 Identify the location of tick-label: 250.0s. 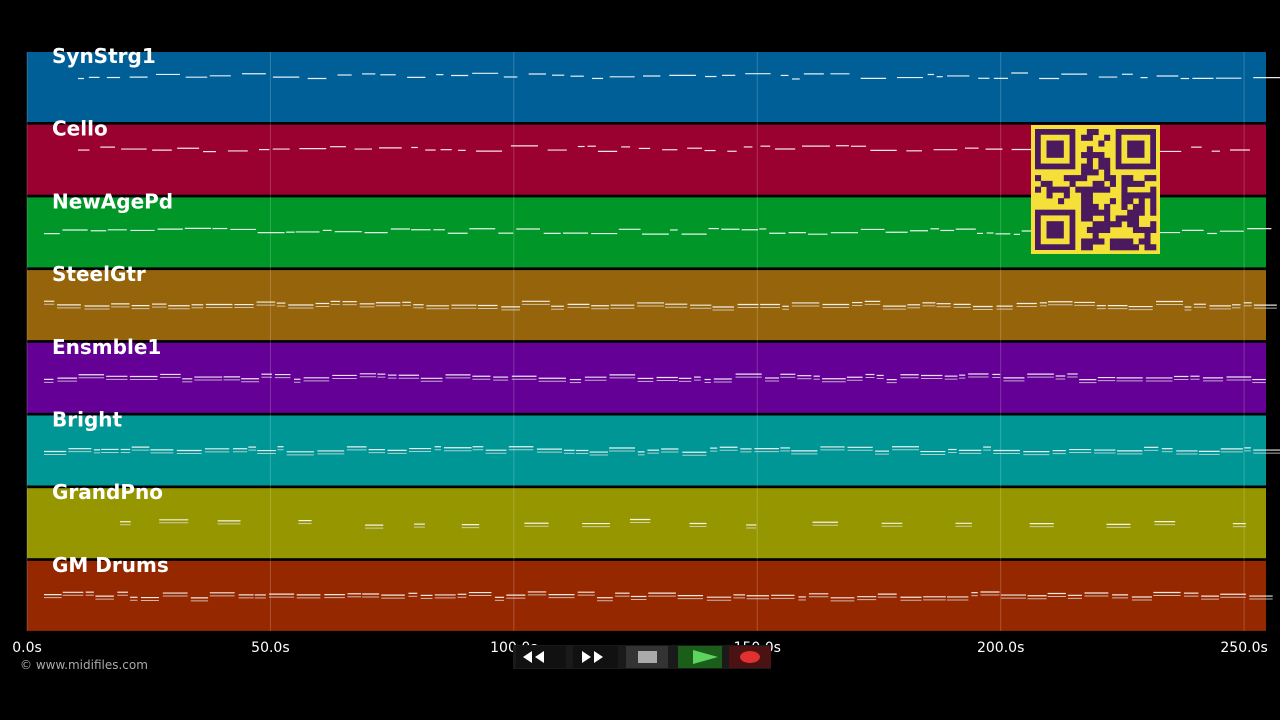
(1243, 648).